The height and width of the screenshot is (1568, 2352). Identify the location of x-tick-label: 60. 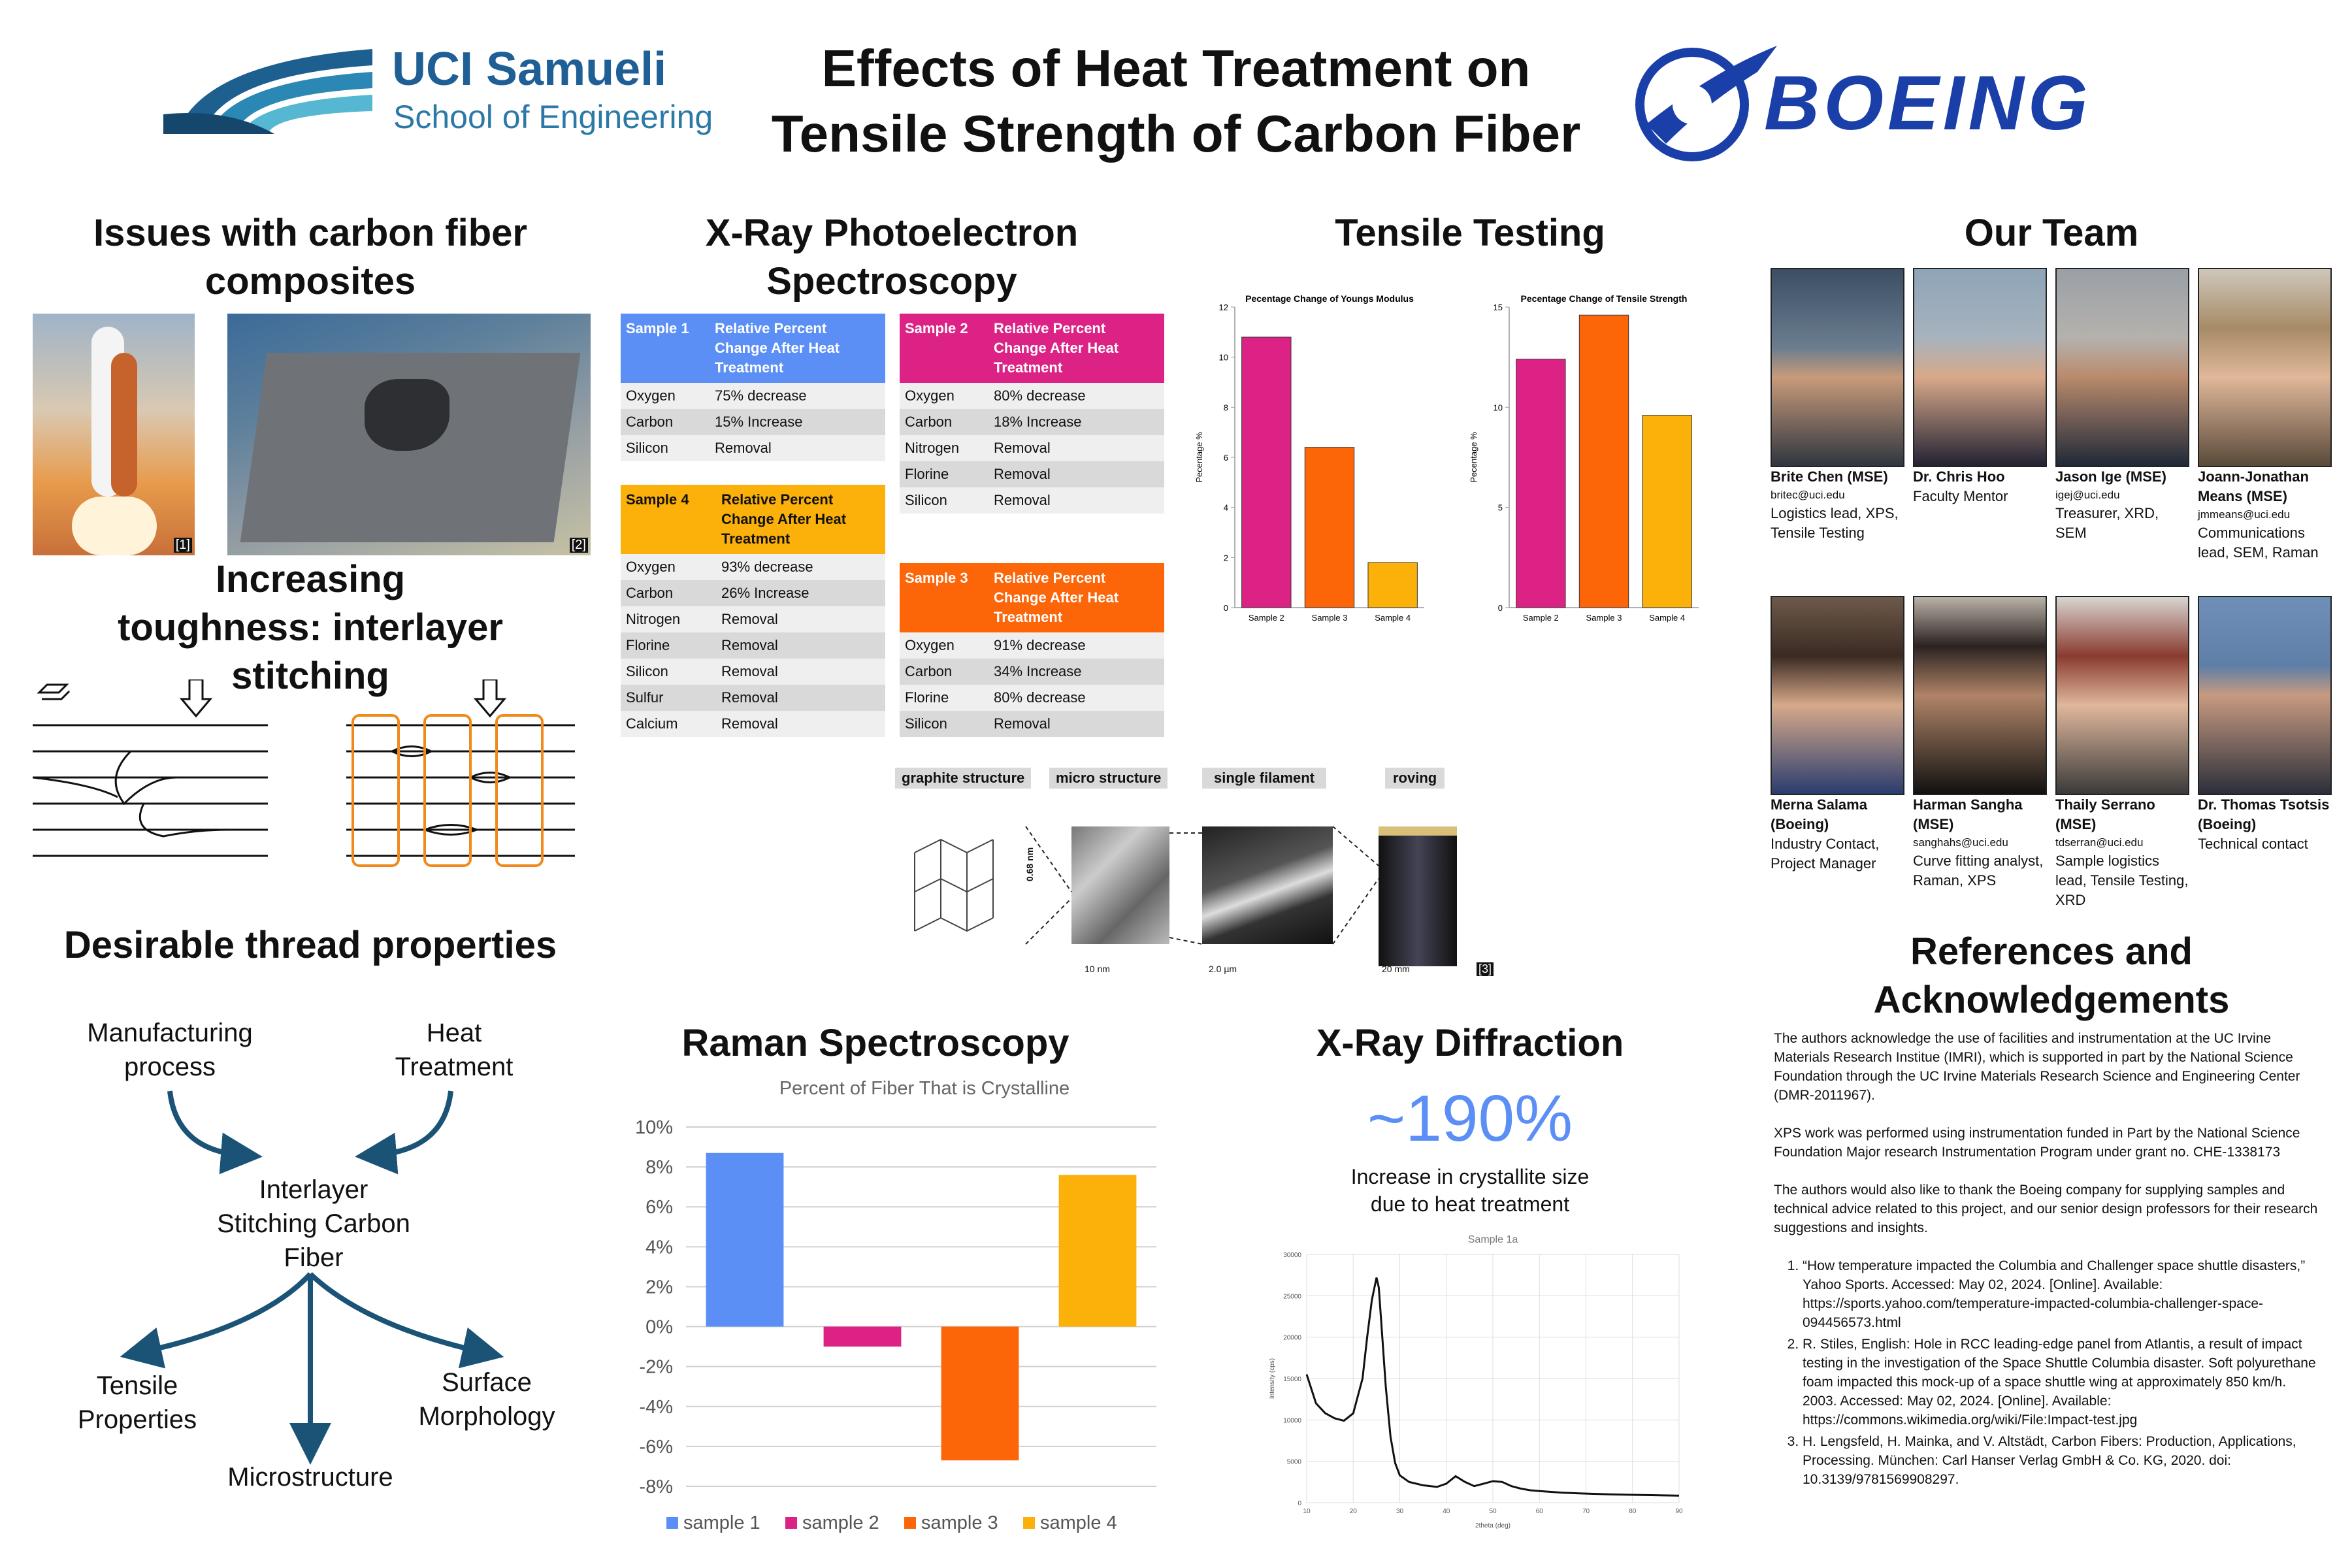
(1540, 1511).